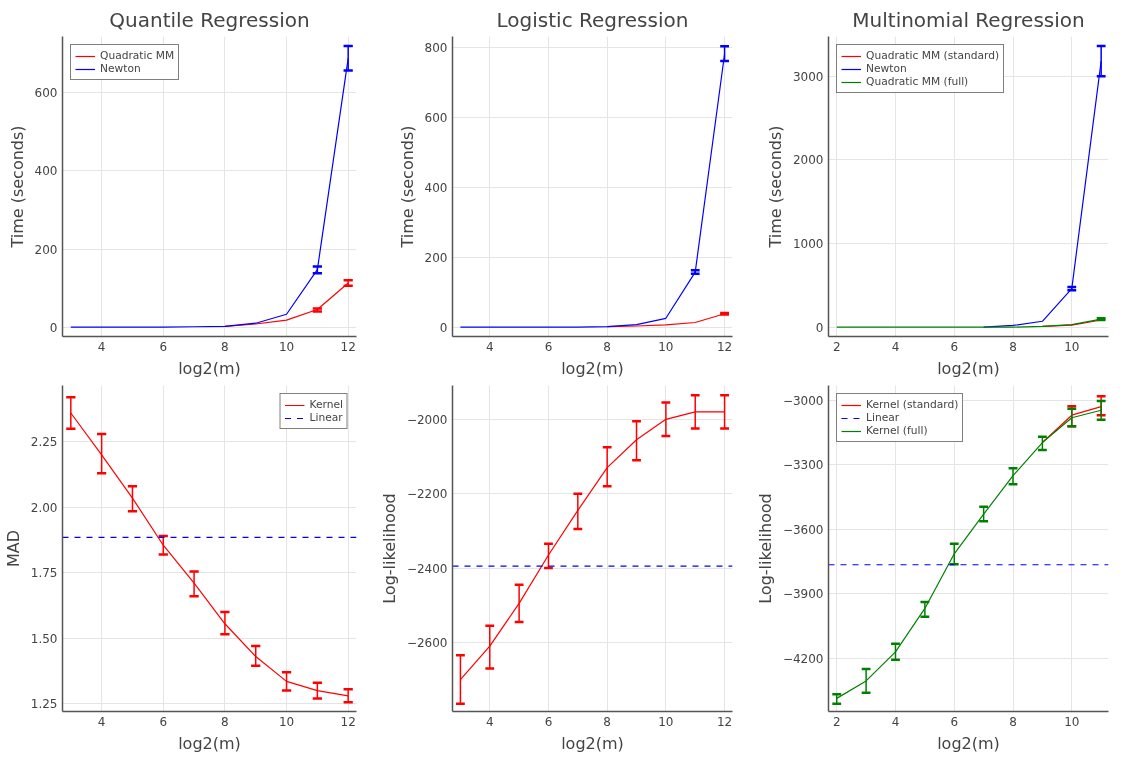 This screenshot has width=1128, height=761. I want to click on y-tick-label: −3900, so click(803, 594).